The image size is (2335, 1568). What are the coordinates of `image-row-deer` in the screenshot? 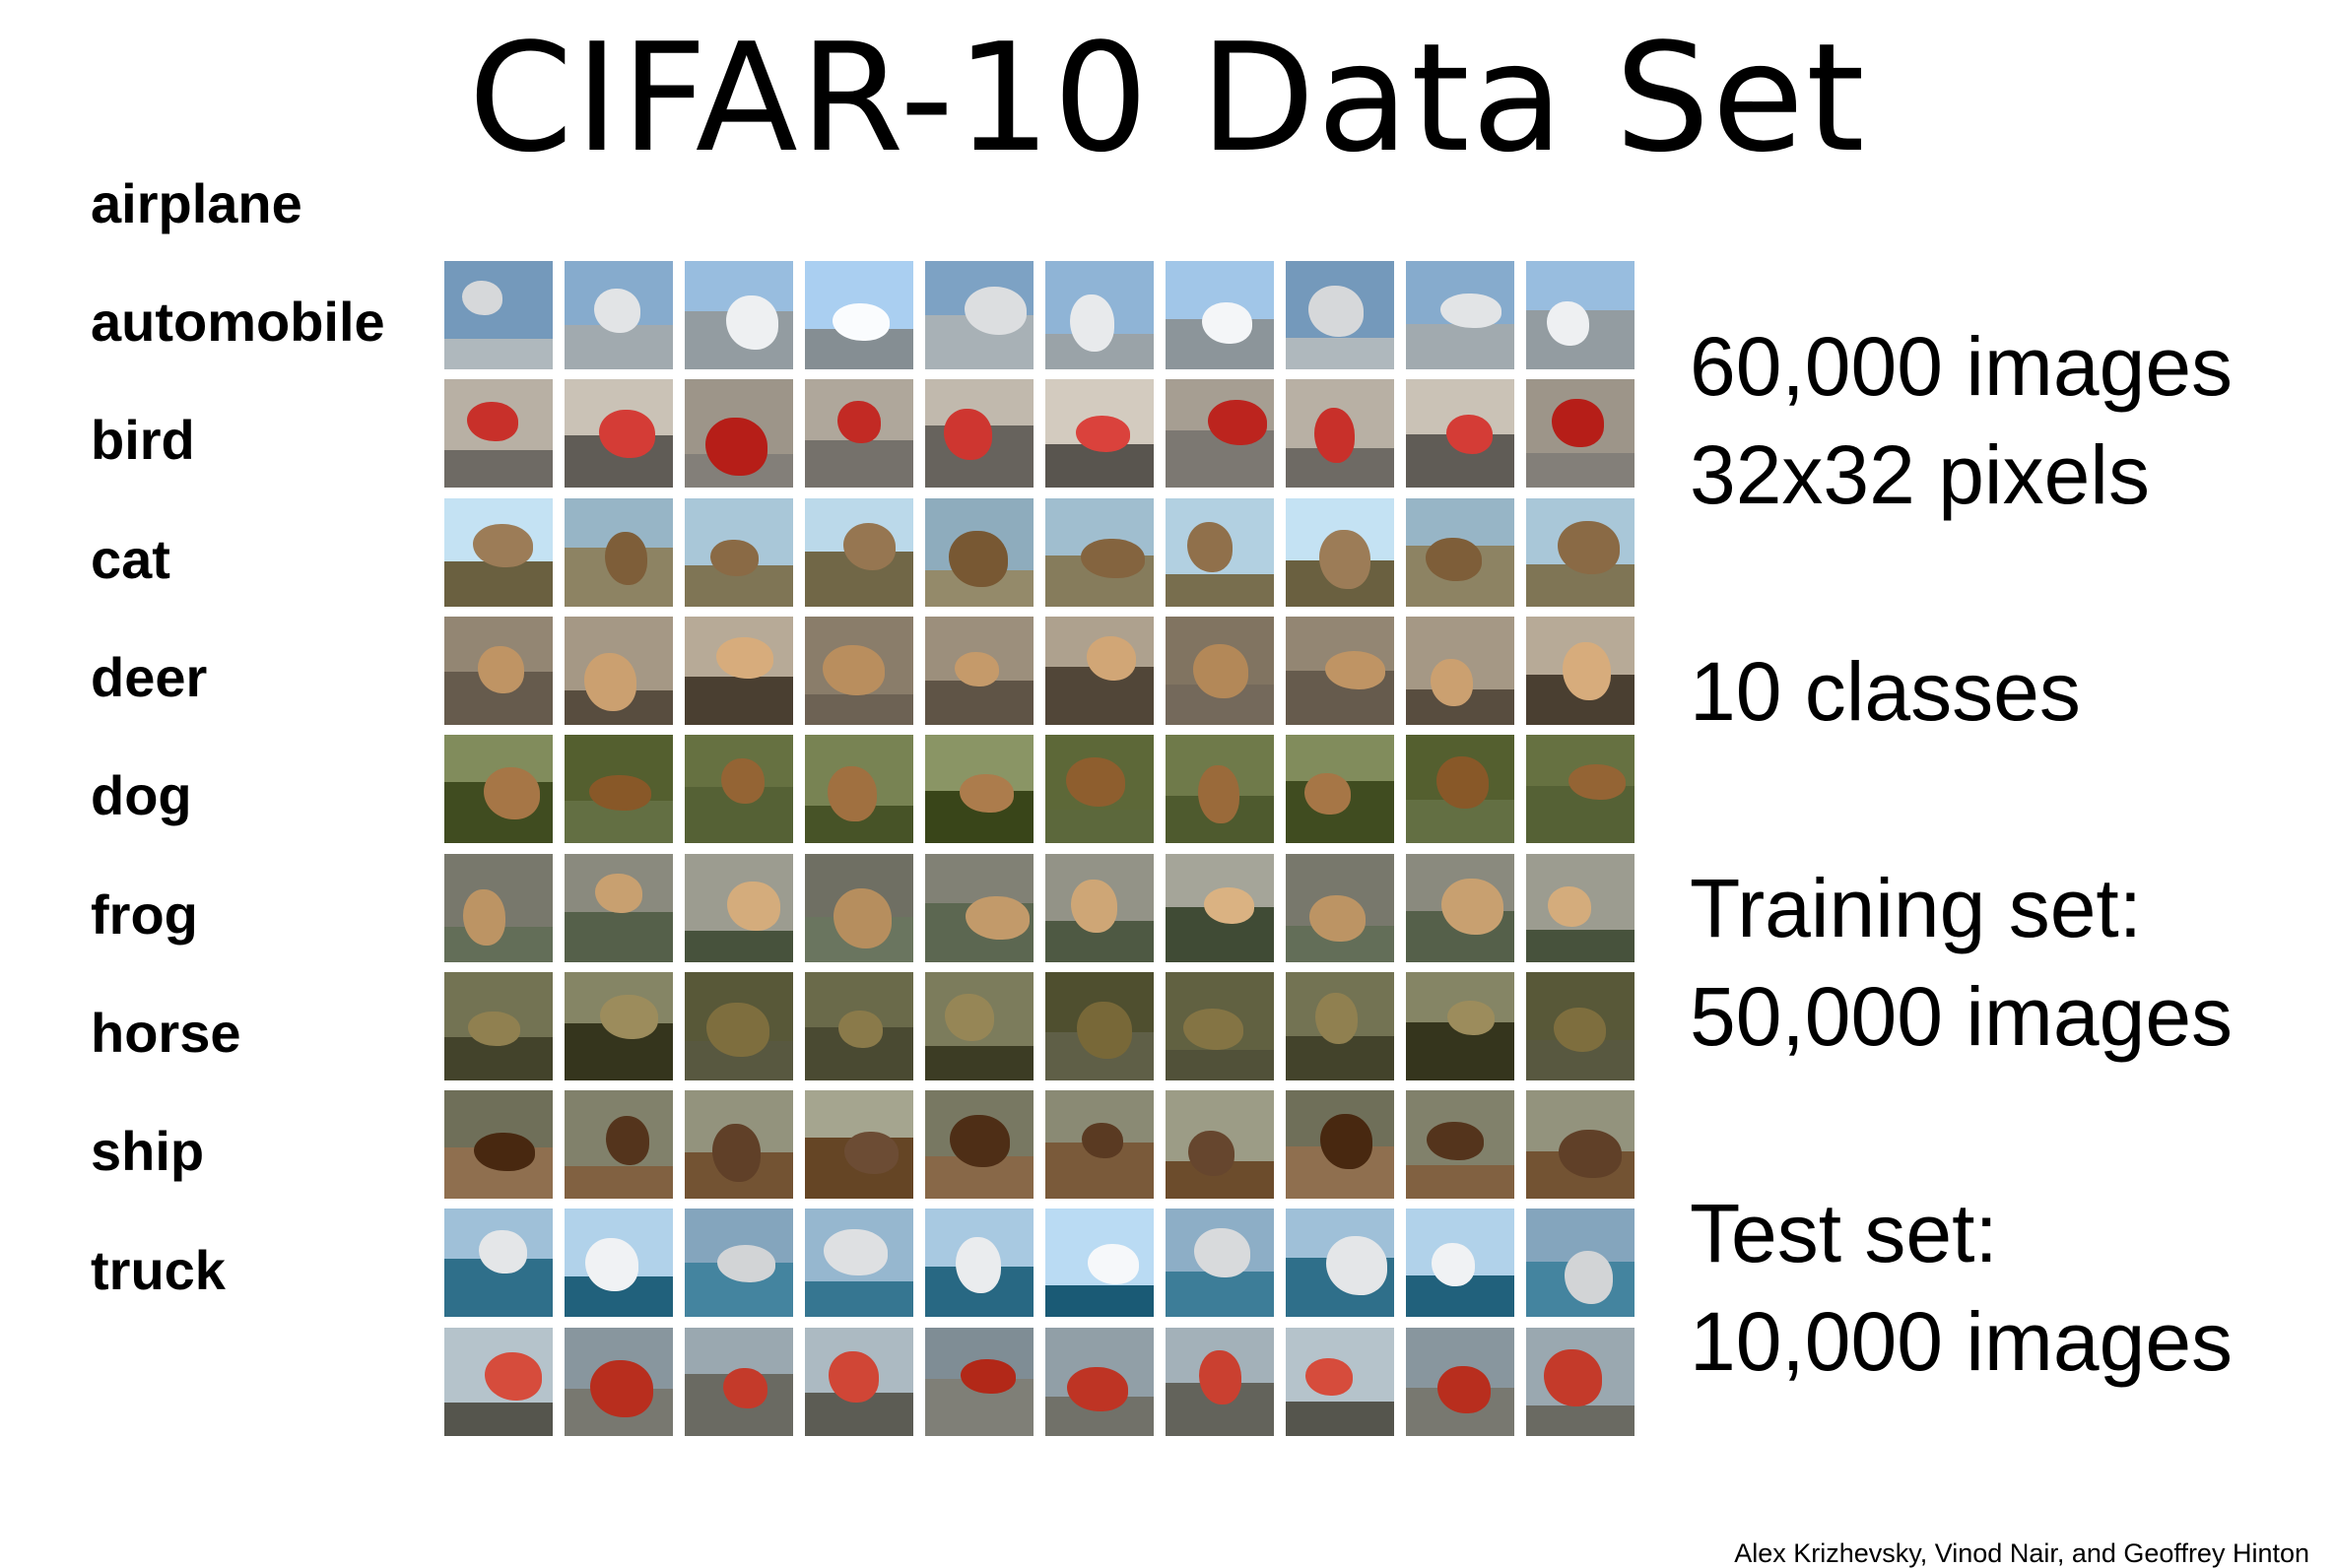 It's located at (1045, 789).